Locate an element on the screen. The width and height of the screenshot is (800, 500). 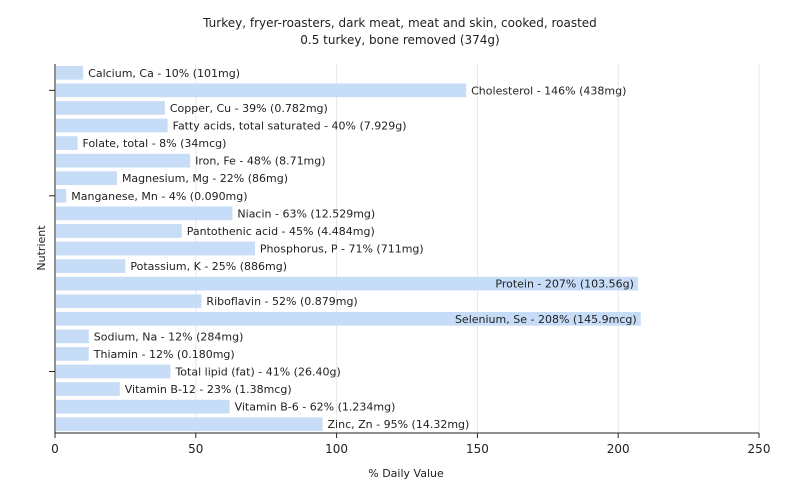
x-tick-label: 50 is located at coordinates (195, 449).